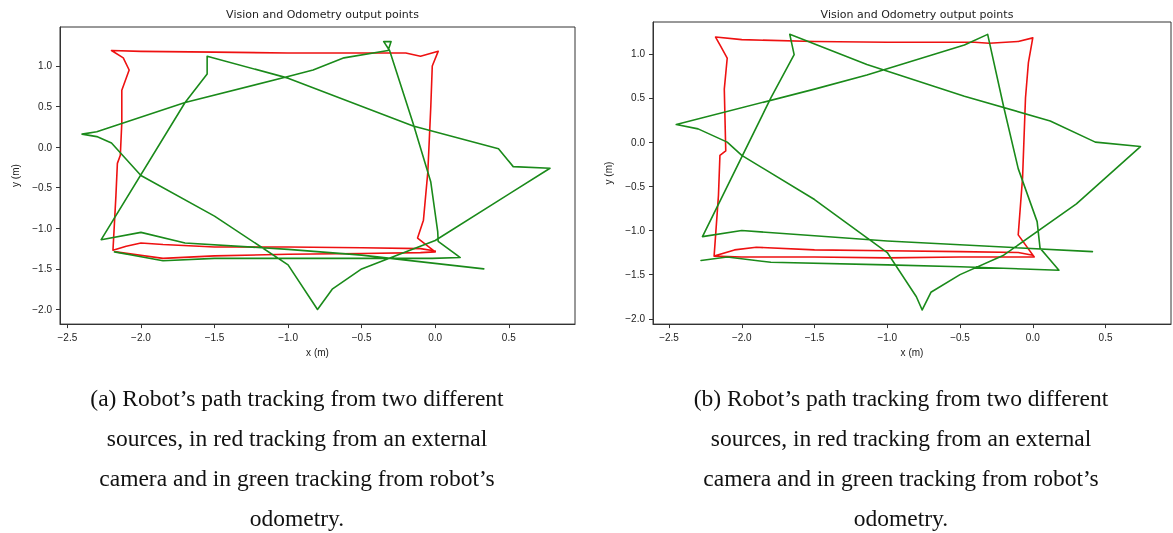 The height and width of the screenshot is (533, 1173). What do you see at coordinates (297, 458) in the screenshot?
I see `text: (a) Robot’s path tracking from two different sources, in red tracking from an external camera and in green tracking from robot’s odometry.` at bounding box center [297, 458].